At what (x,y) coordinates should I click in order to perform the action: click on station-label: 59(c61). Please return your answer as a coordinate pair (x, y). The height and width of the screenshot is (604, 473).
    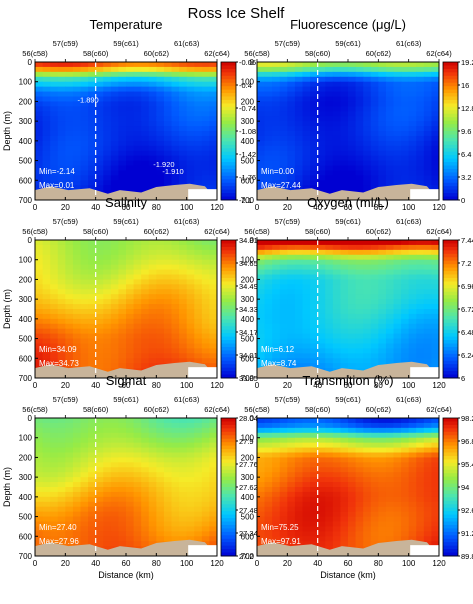
    Looking at the image, I should click on (348, 43).